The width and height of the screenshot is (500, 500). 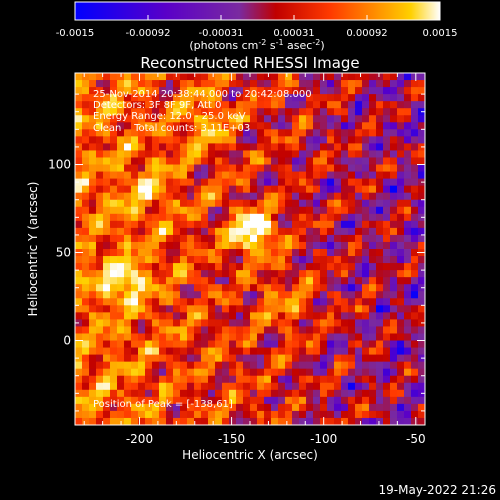 I want to click on colorbar-tick-label: -0.00031, so click(x=221, y=33).